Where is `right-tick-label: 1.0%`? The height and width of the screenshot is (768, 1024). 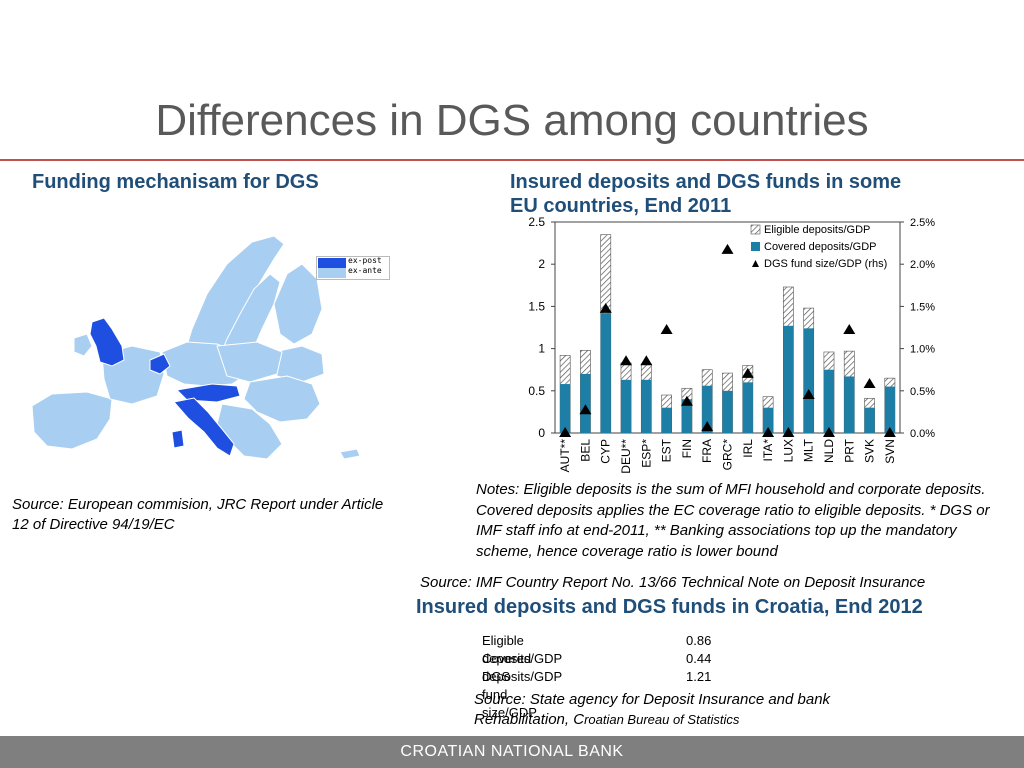 right-tick-label: 1.0% is located at coordinates (922, 350).